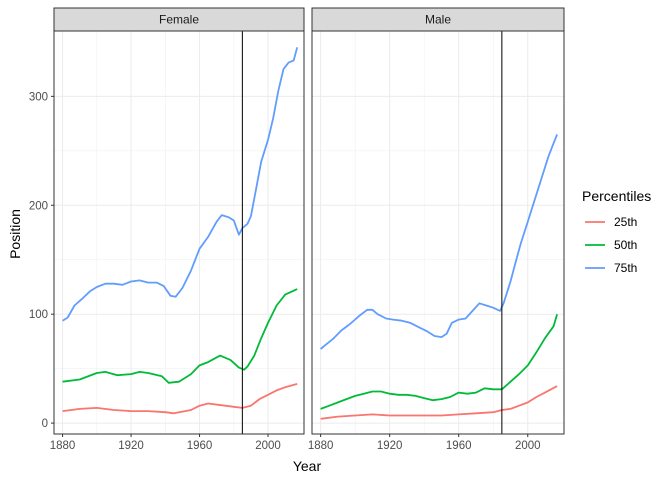  I want to click on y-tick-label: 300, so click(38, 97).